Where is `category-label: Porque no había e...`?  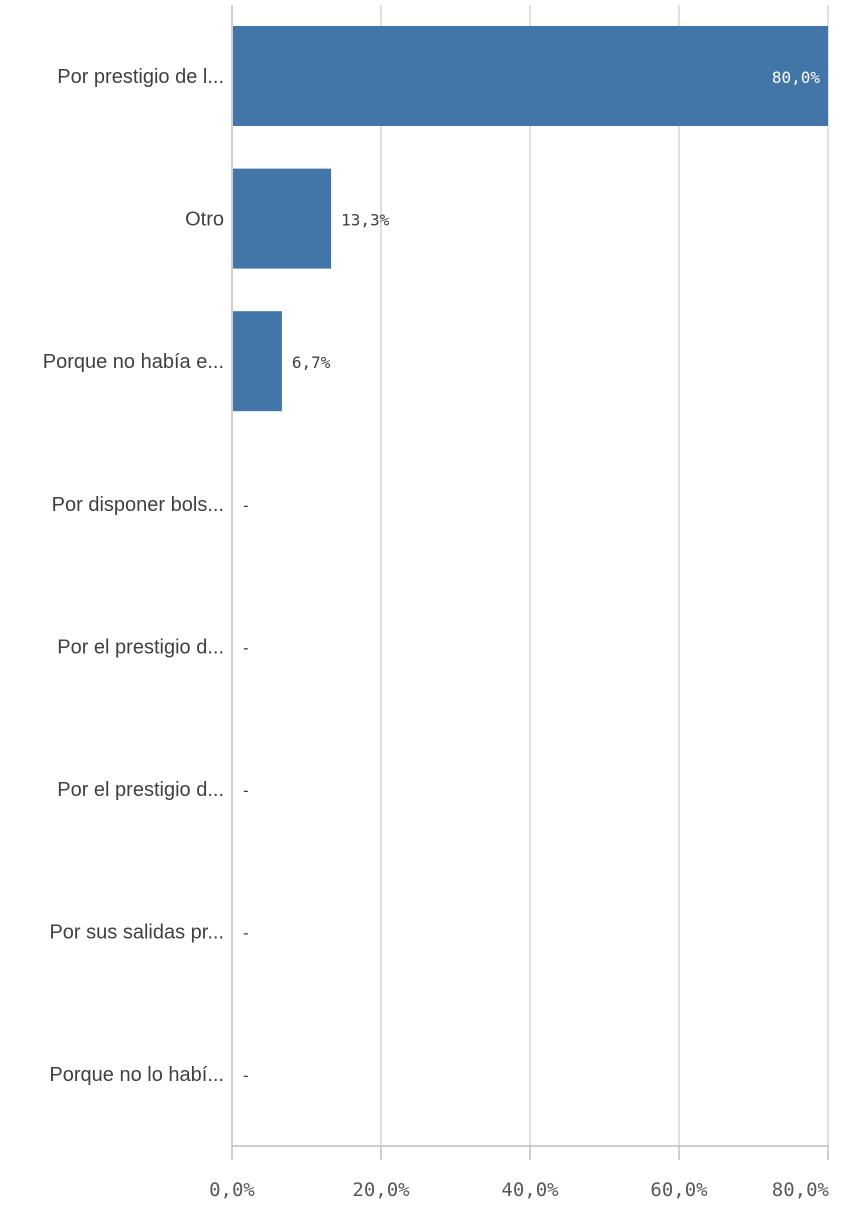 category-label: Porque no había e... is located at coordinates (133, 362).